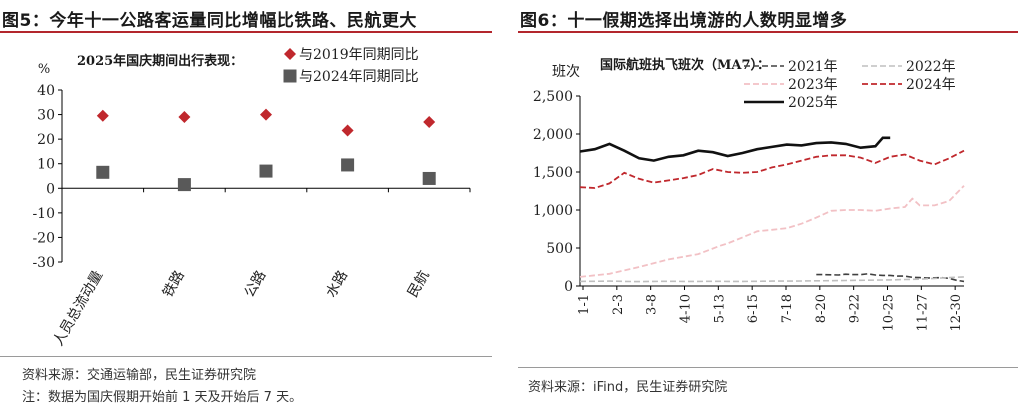  What do you see at coordinates (44, 69) in the screenshot?
I see `y-axis-unit-label: %` at bounding box center [44, 69].